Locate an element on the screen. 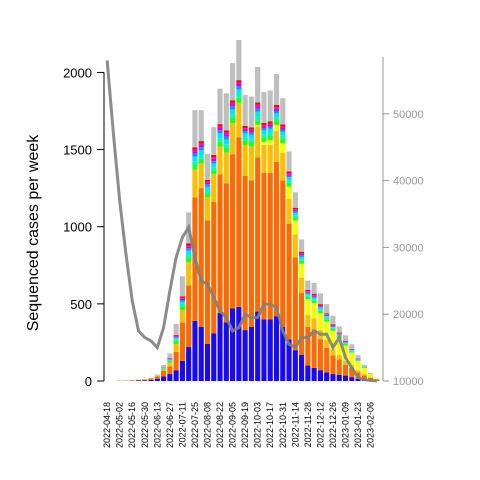  x-tick-label: 2023-01-23 is located at coordinates (358, 425).